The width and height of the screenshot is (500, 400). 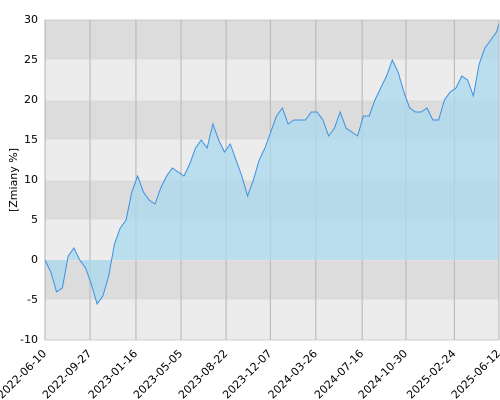 I want to click on y-tick-label: 10, so click(x=31, y=179).